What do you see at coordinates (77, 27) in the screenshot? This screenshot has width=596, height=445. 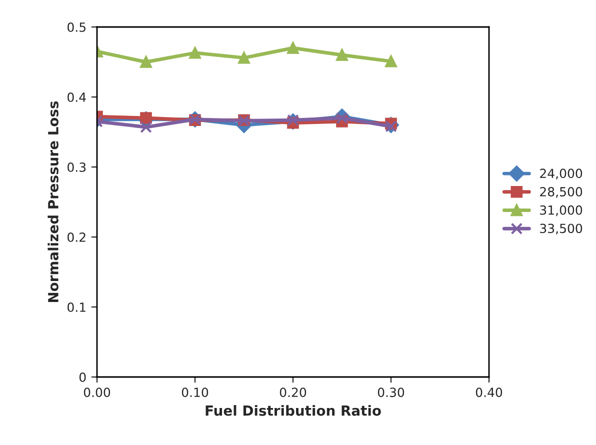 I see `y-tick-label: 0.5` at bounding box center [77, 27].